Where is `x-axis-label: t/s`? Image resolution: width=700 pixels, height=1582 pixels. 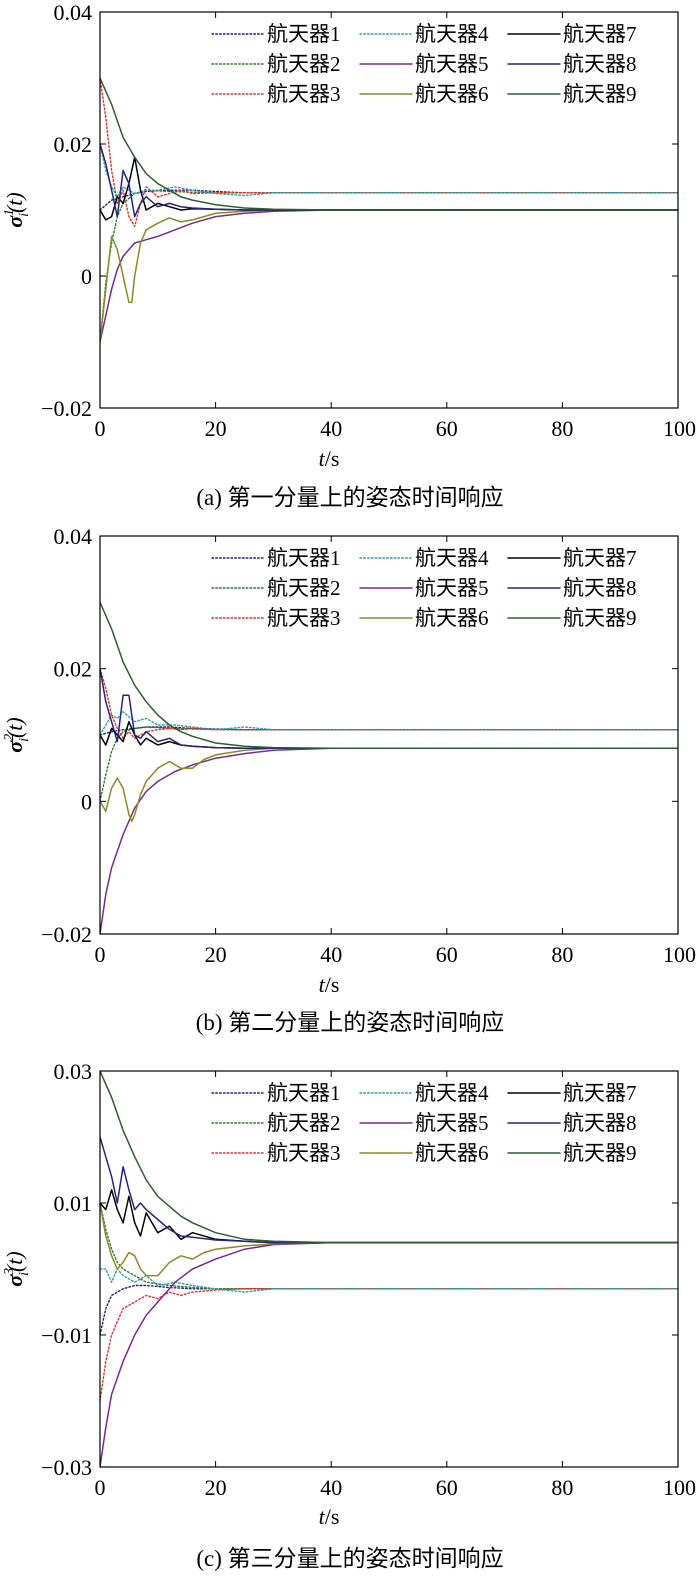
x-axis-label: t/s is located at coordinates (329, 458).